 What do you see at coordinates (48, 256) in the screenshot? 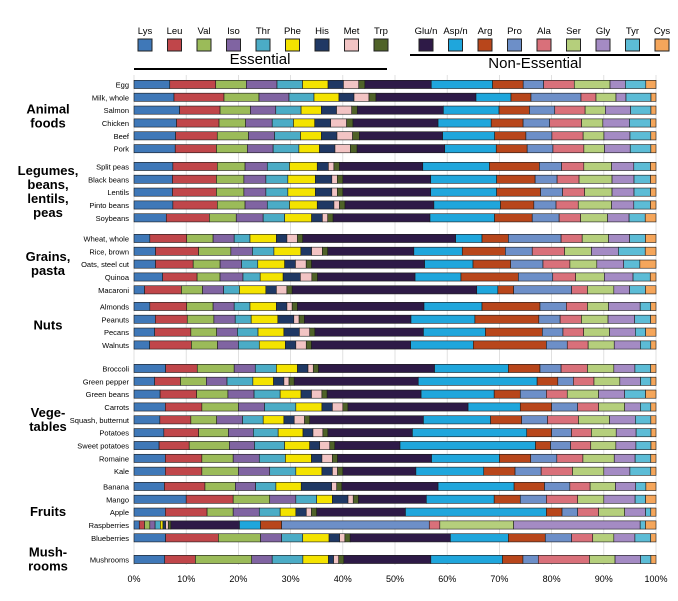
I see `group-label: Grains,` at bounding box center [48, 256].